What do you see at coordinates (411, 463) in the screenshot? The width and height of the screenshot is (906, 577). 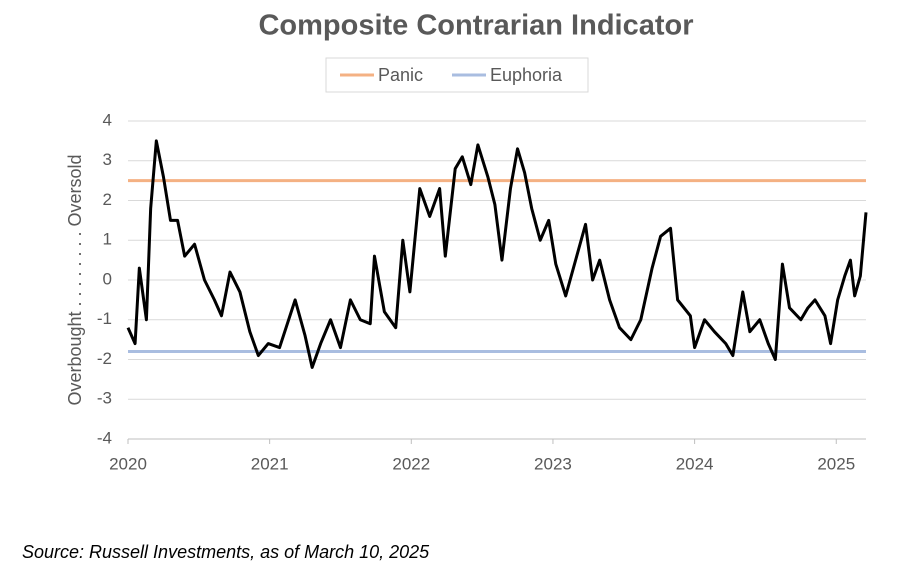 I see `x-tick-label: 2022` at bounding box center [411, 463].